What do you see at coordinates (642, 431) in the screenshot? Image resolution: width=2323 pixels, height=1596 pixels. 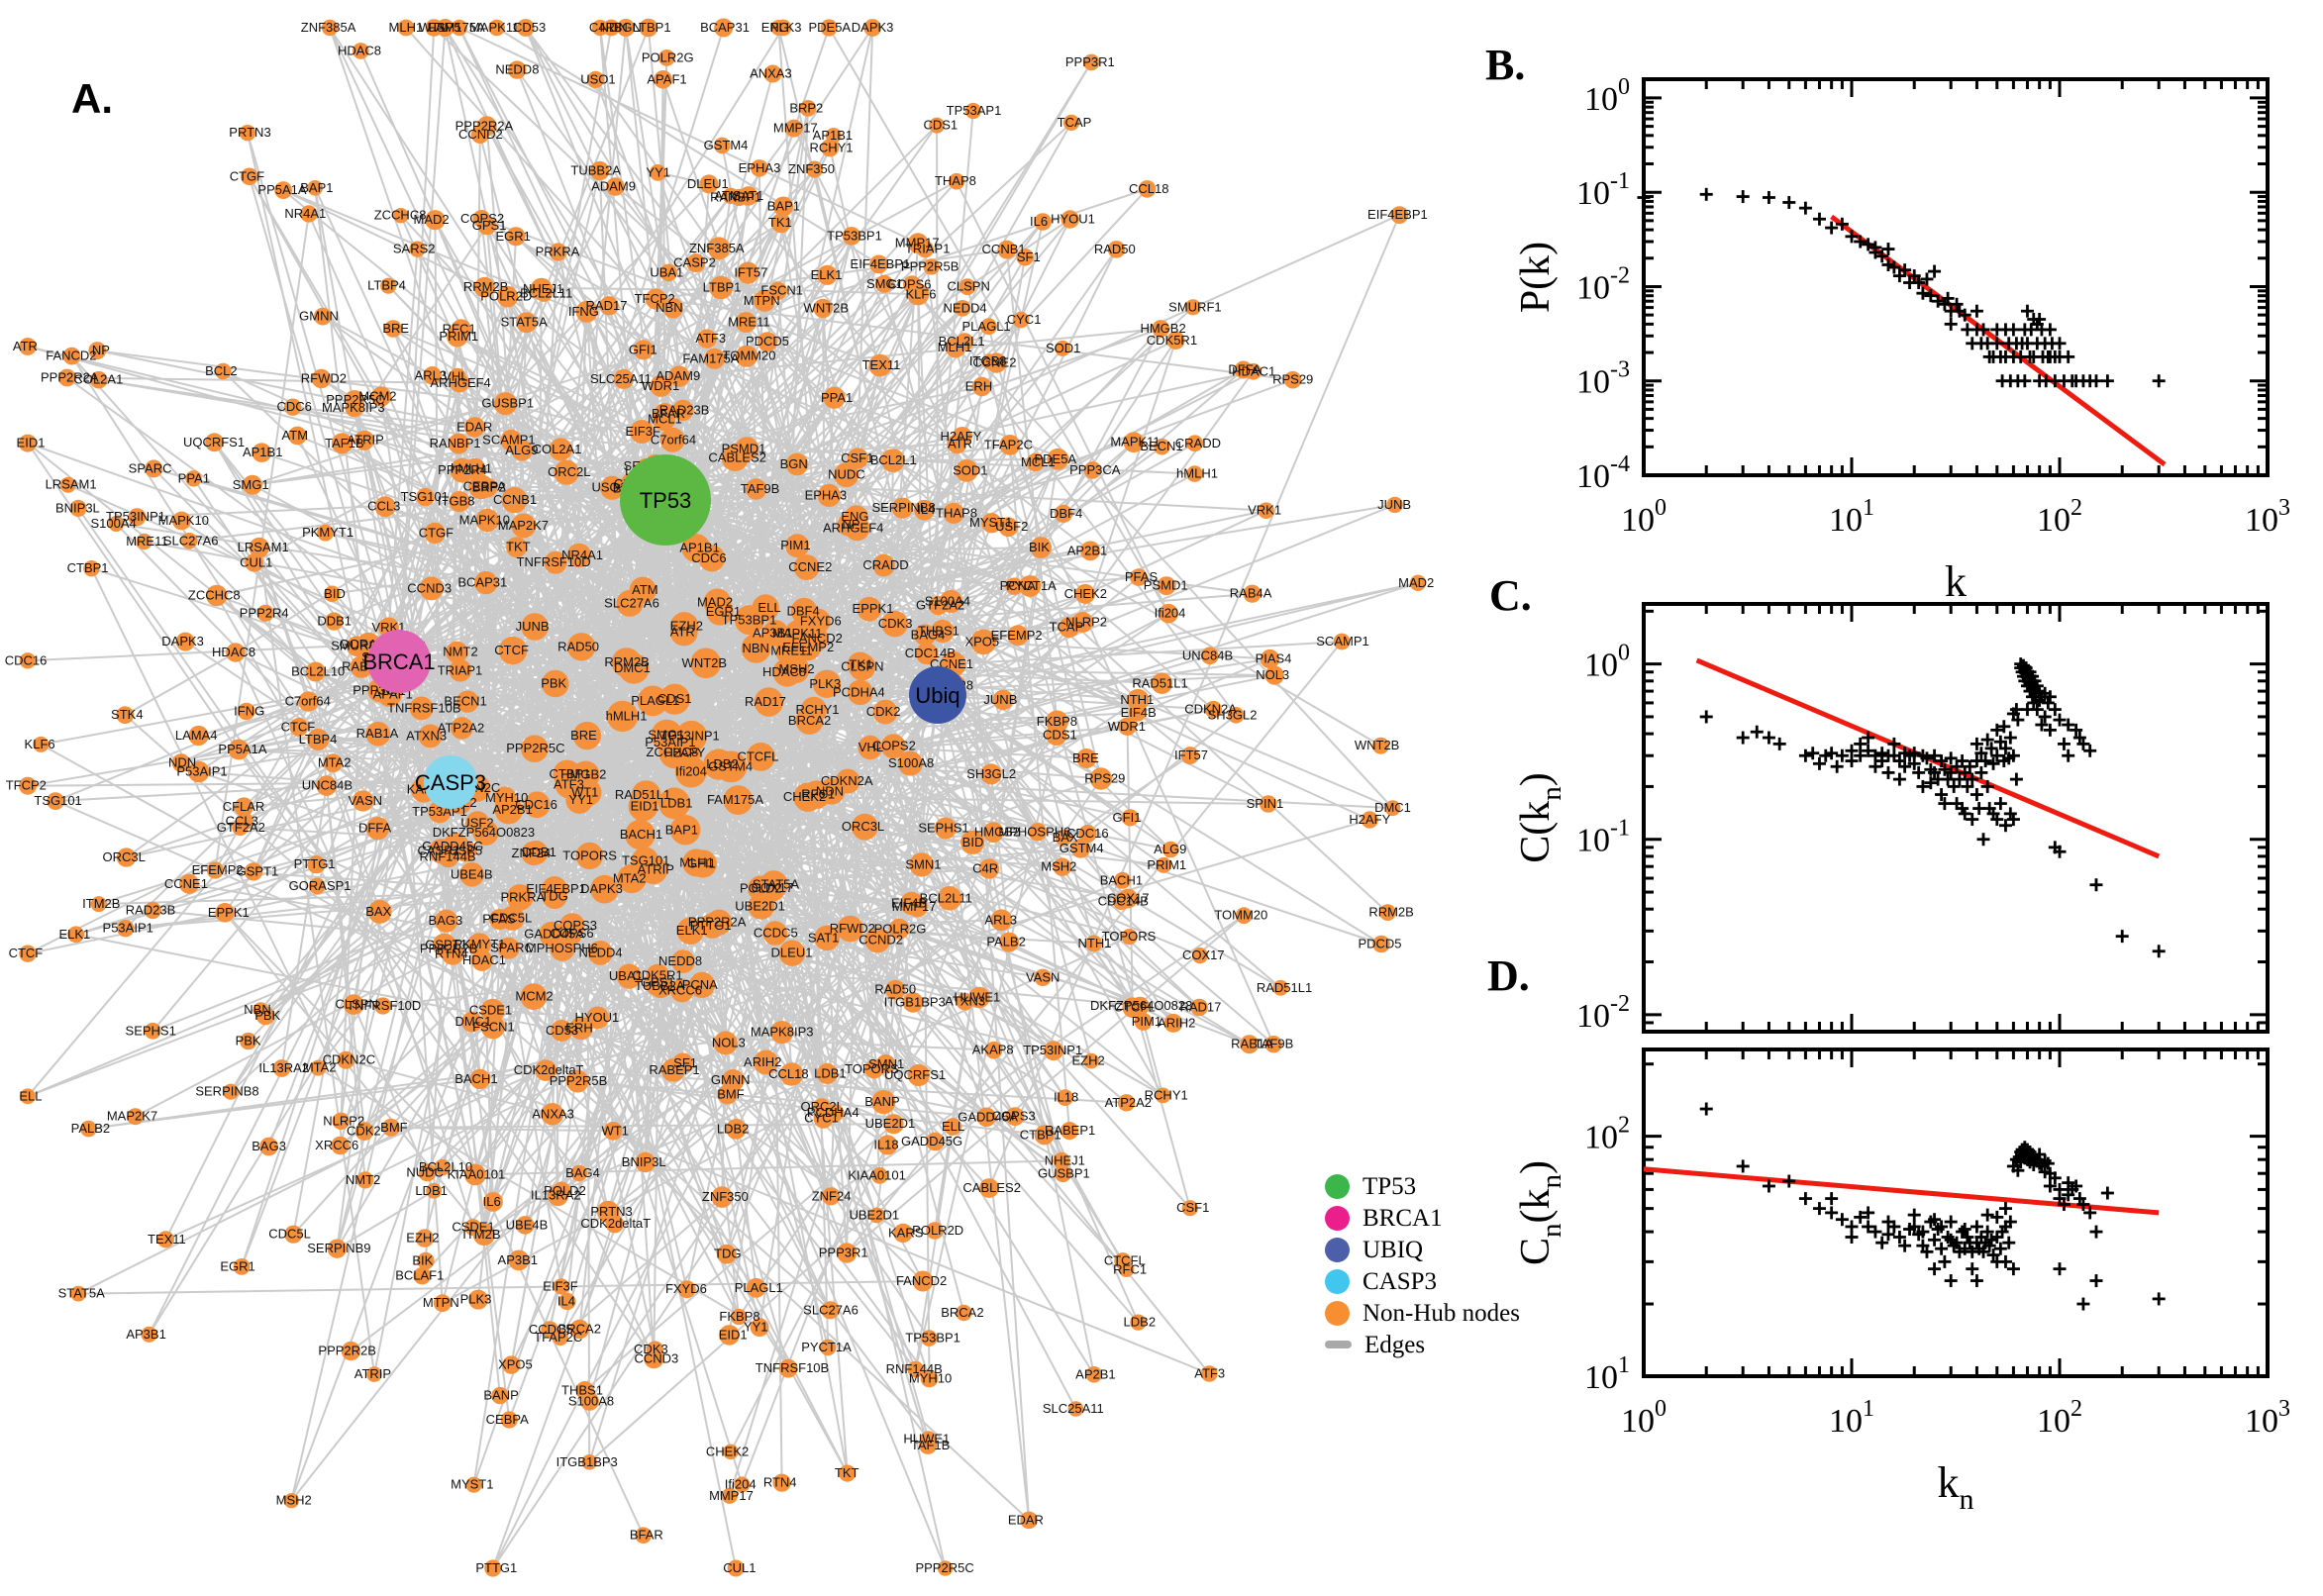 I see `network-node-label: EIF3F` at bounding box center [642, 431].